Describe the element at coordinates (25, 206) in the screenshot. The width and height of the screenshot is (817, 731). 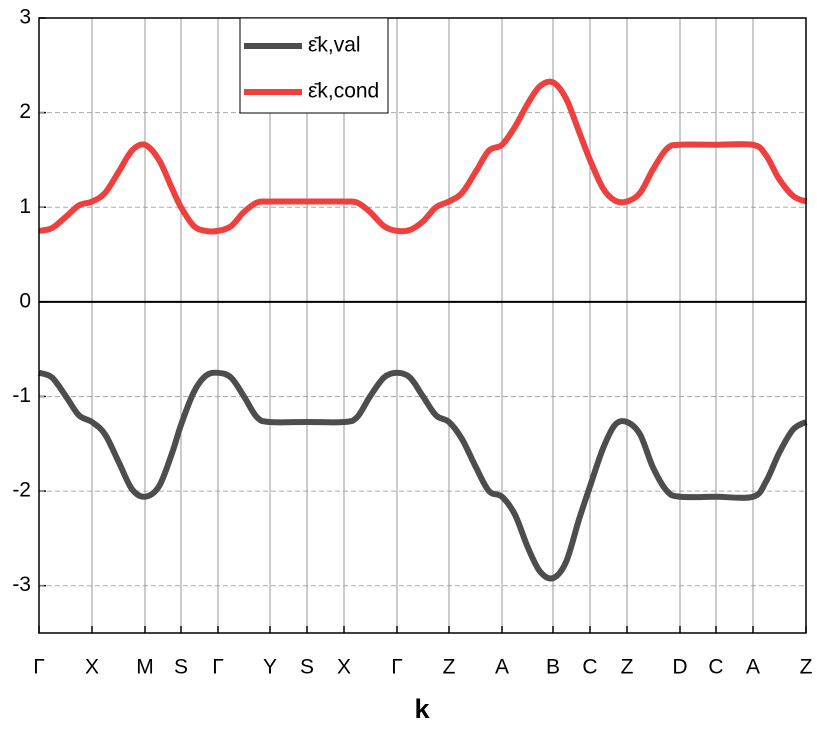
I see `y-tick-label: 1` at that location.